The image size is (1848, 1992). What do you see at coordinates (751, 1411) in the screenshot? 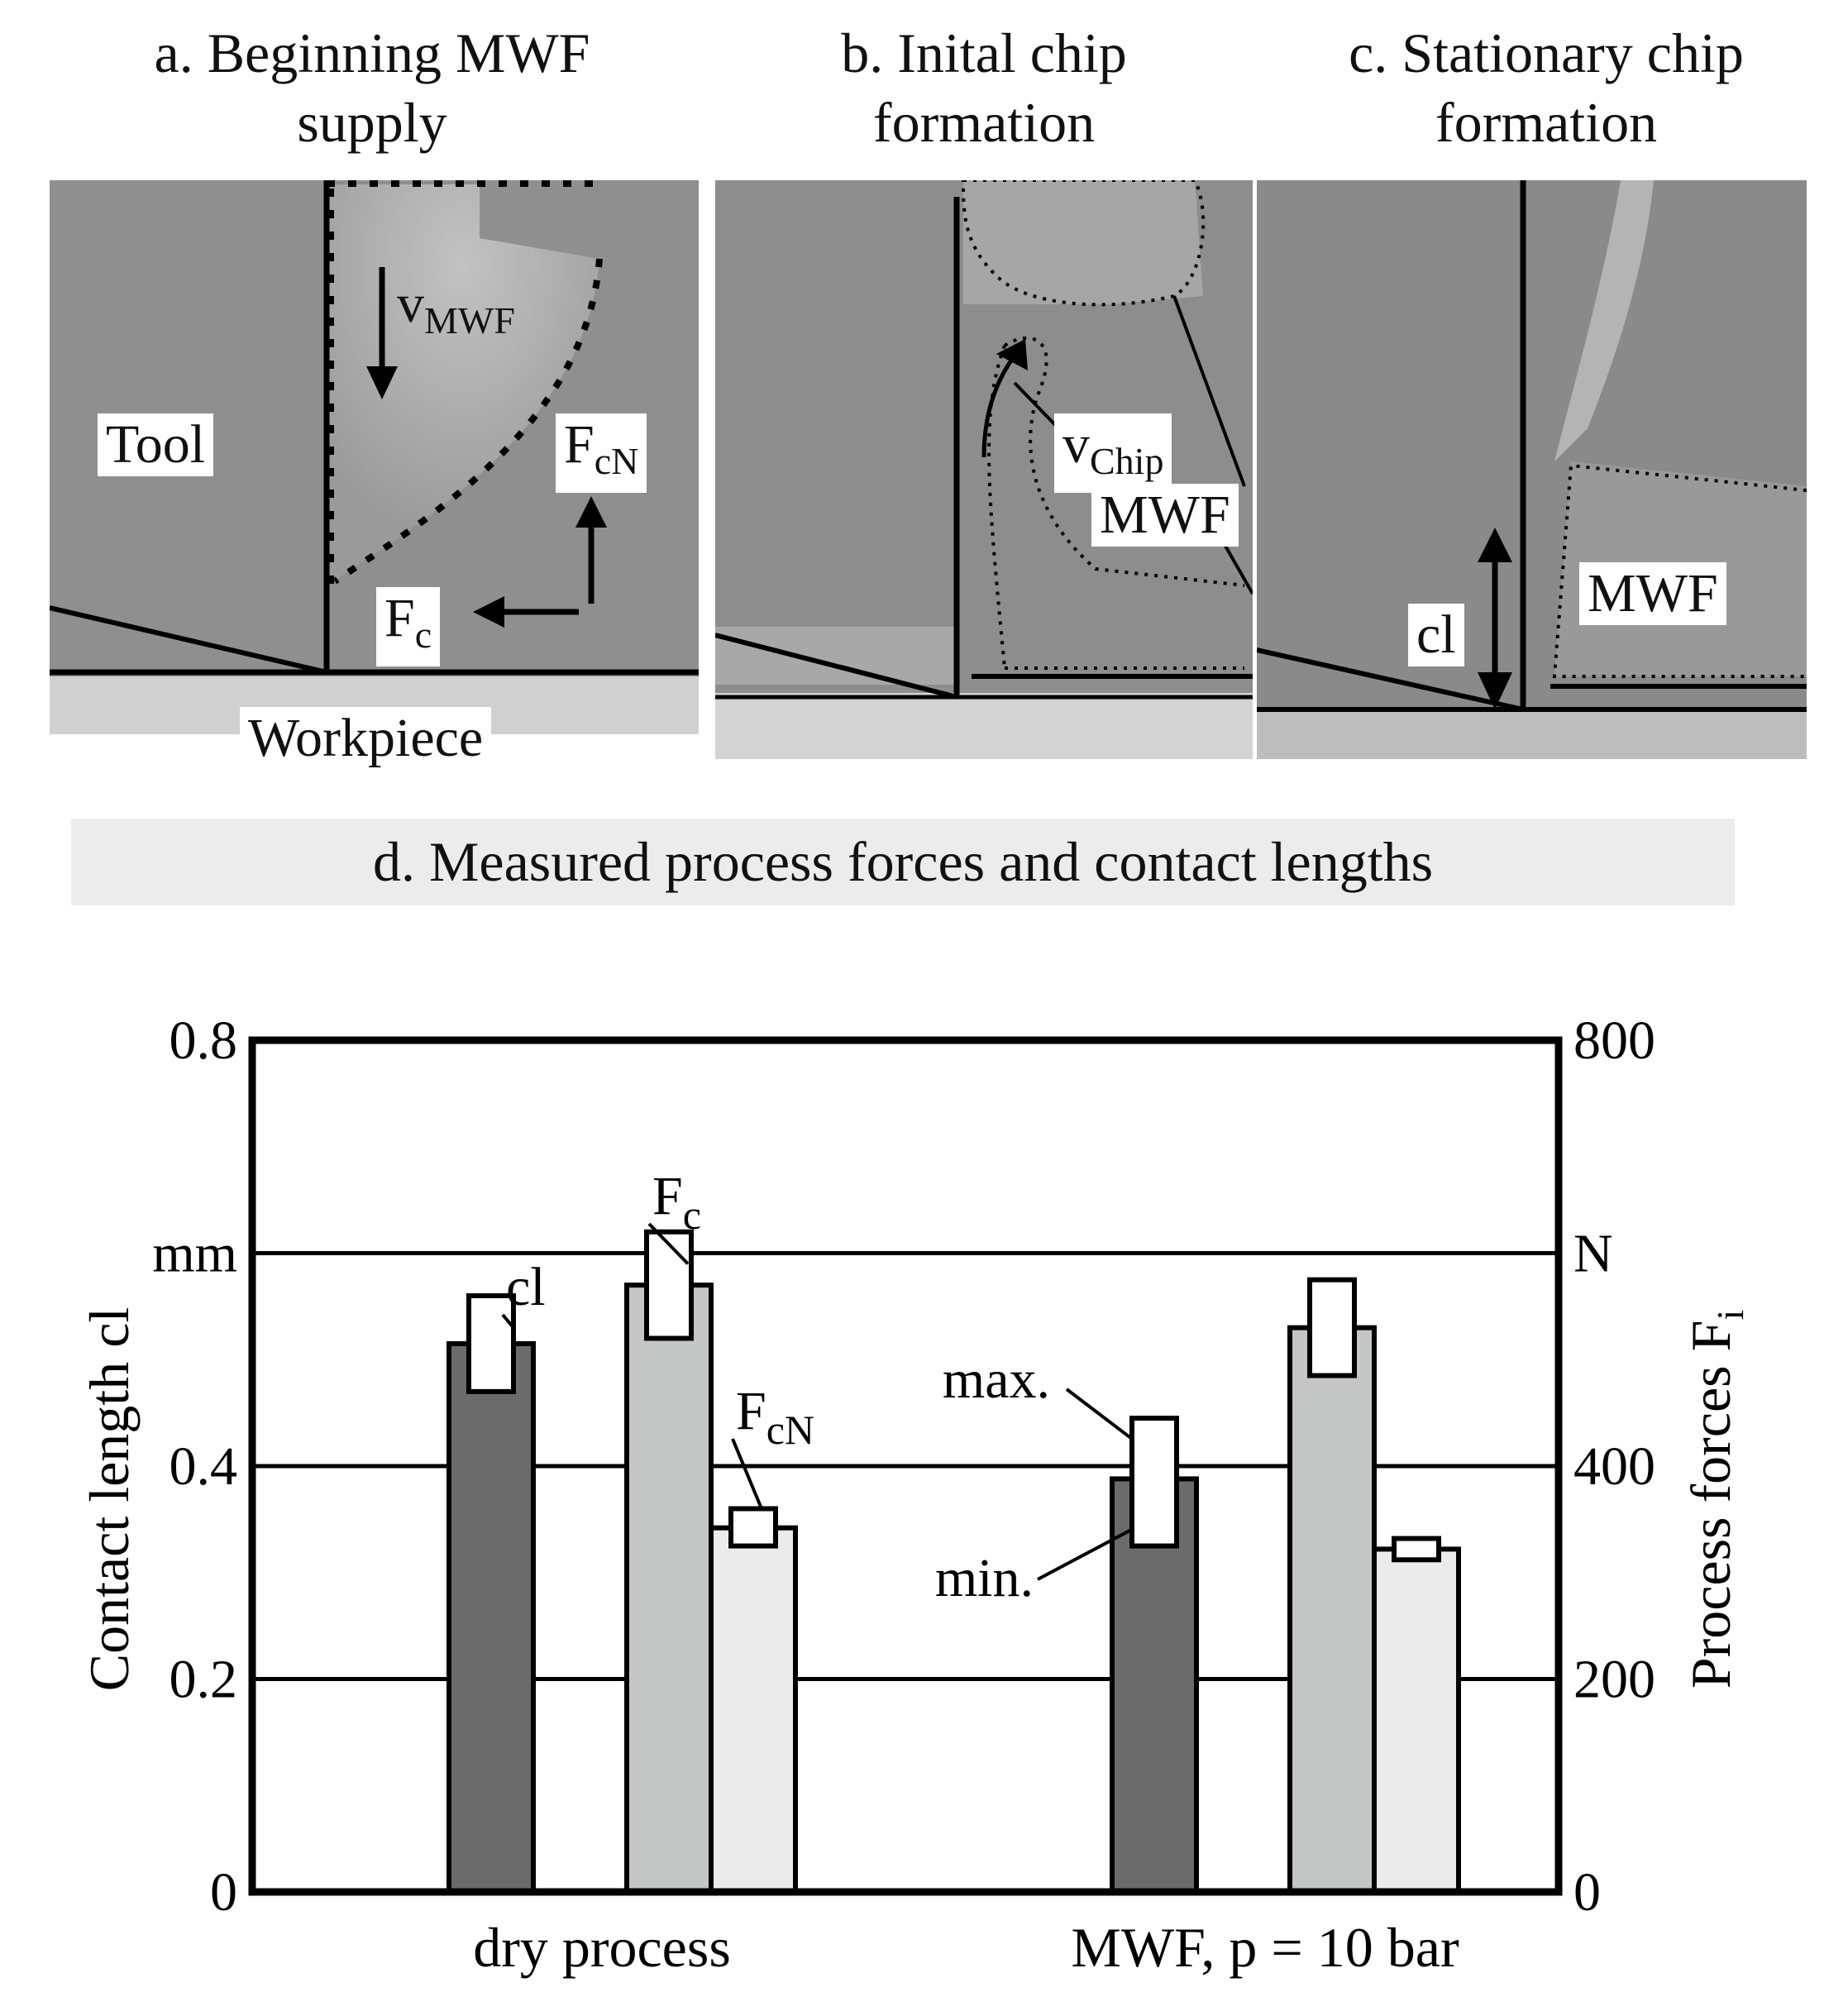
I see `series-label-fcn-main: F` at bounding box center [751, 1411].